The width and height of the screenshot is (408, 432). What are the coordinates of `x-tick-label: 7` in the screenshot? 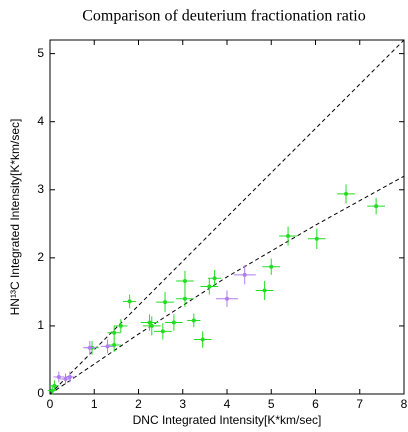 It's located at (359, 404).